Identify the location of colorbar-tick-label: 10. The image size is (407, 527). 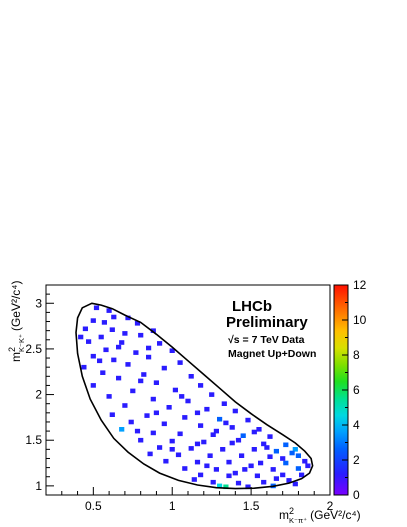
(360, 320).